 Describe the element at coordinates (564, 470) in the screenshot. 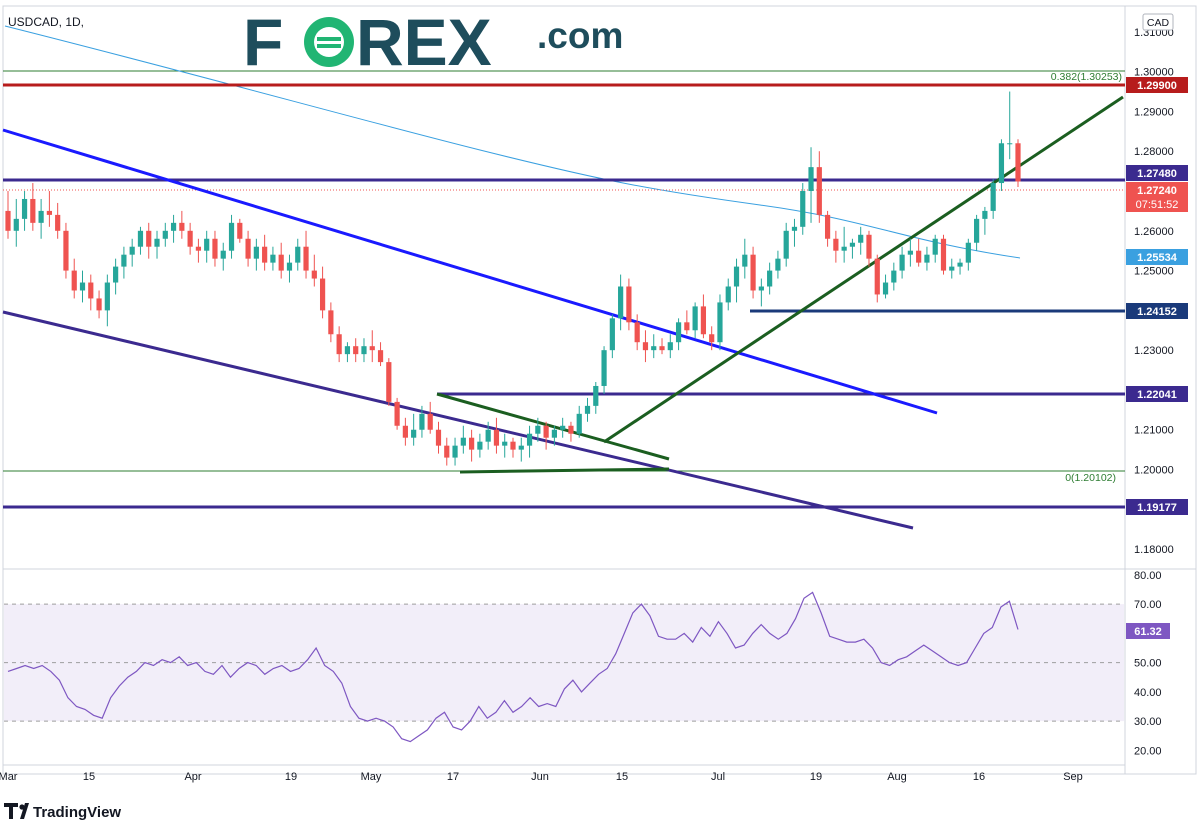

I see `wedge-lower-line` at that location.